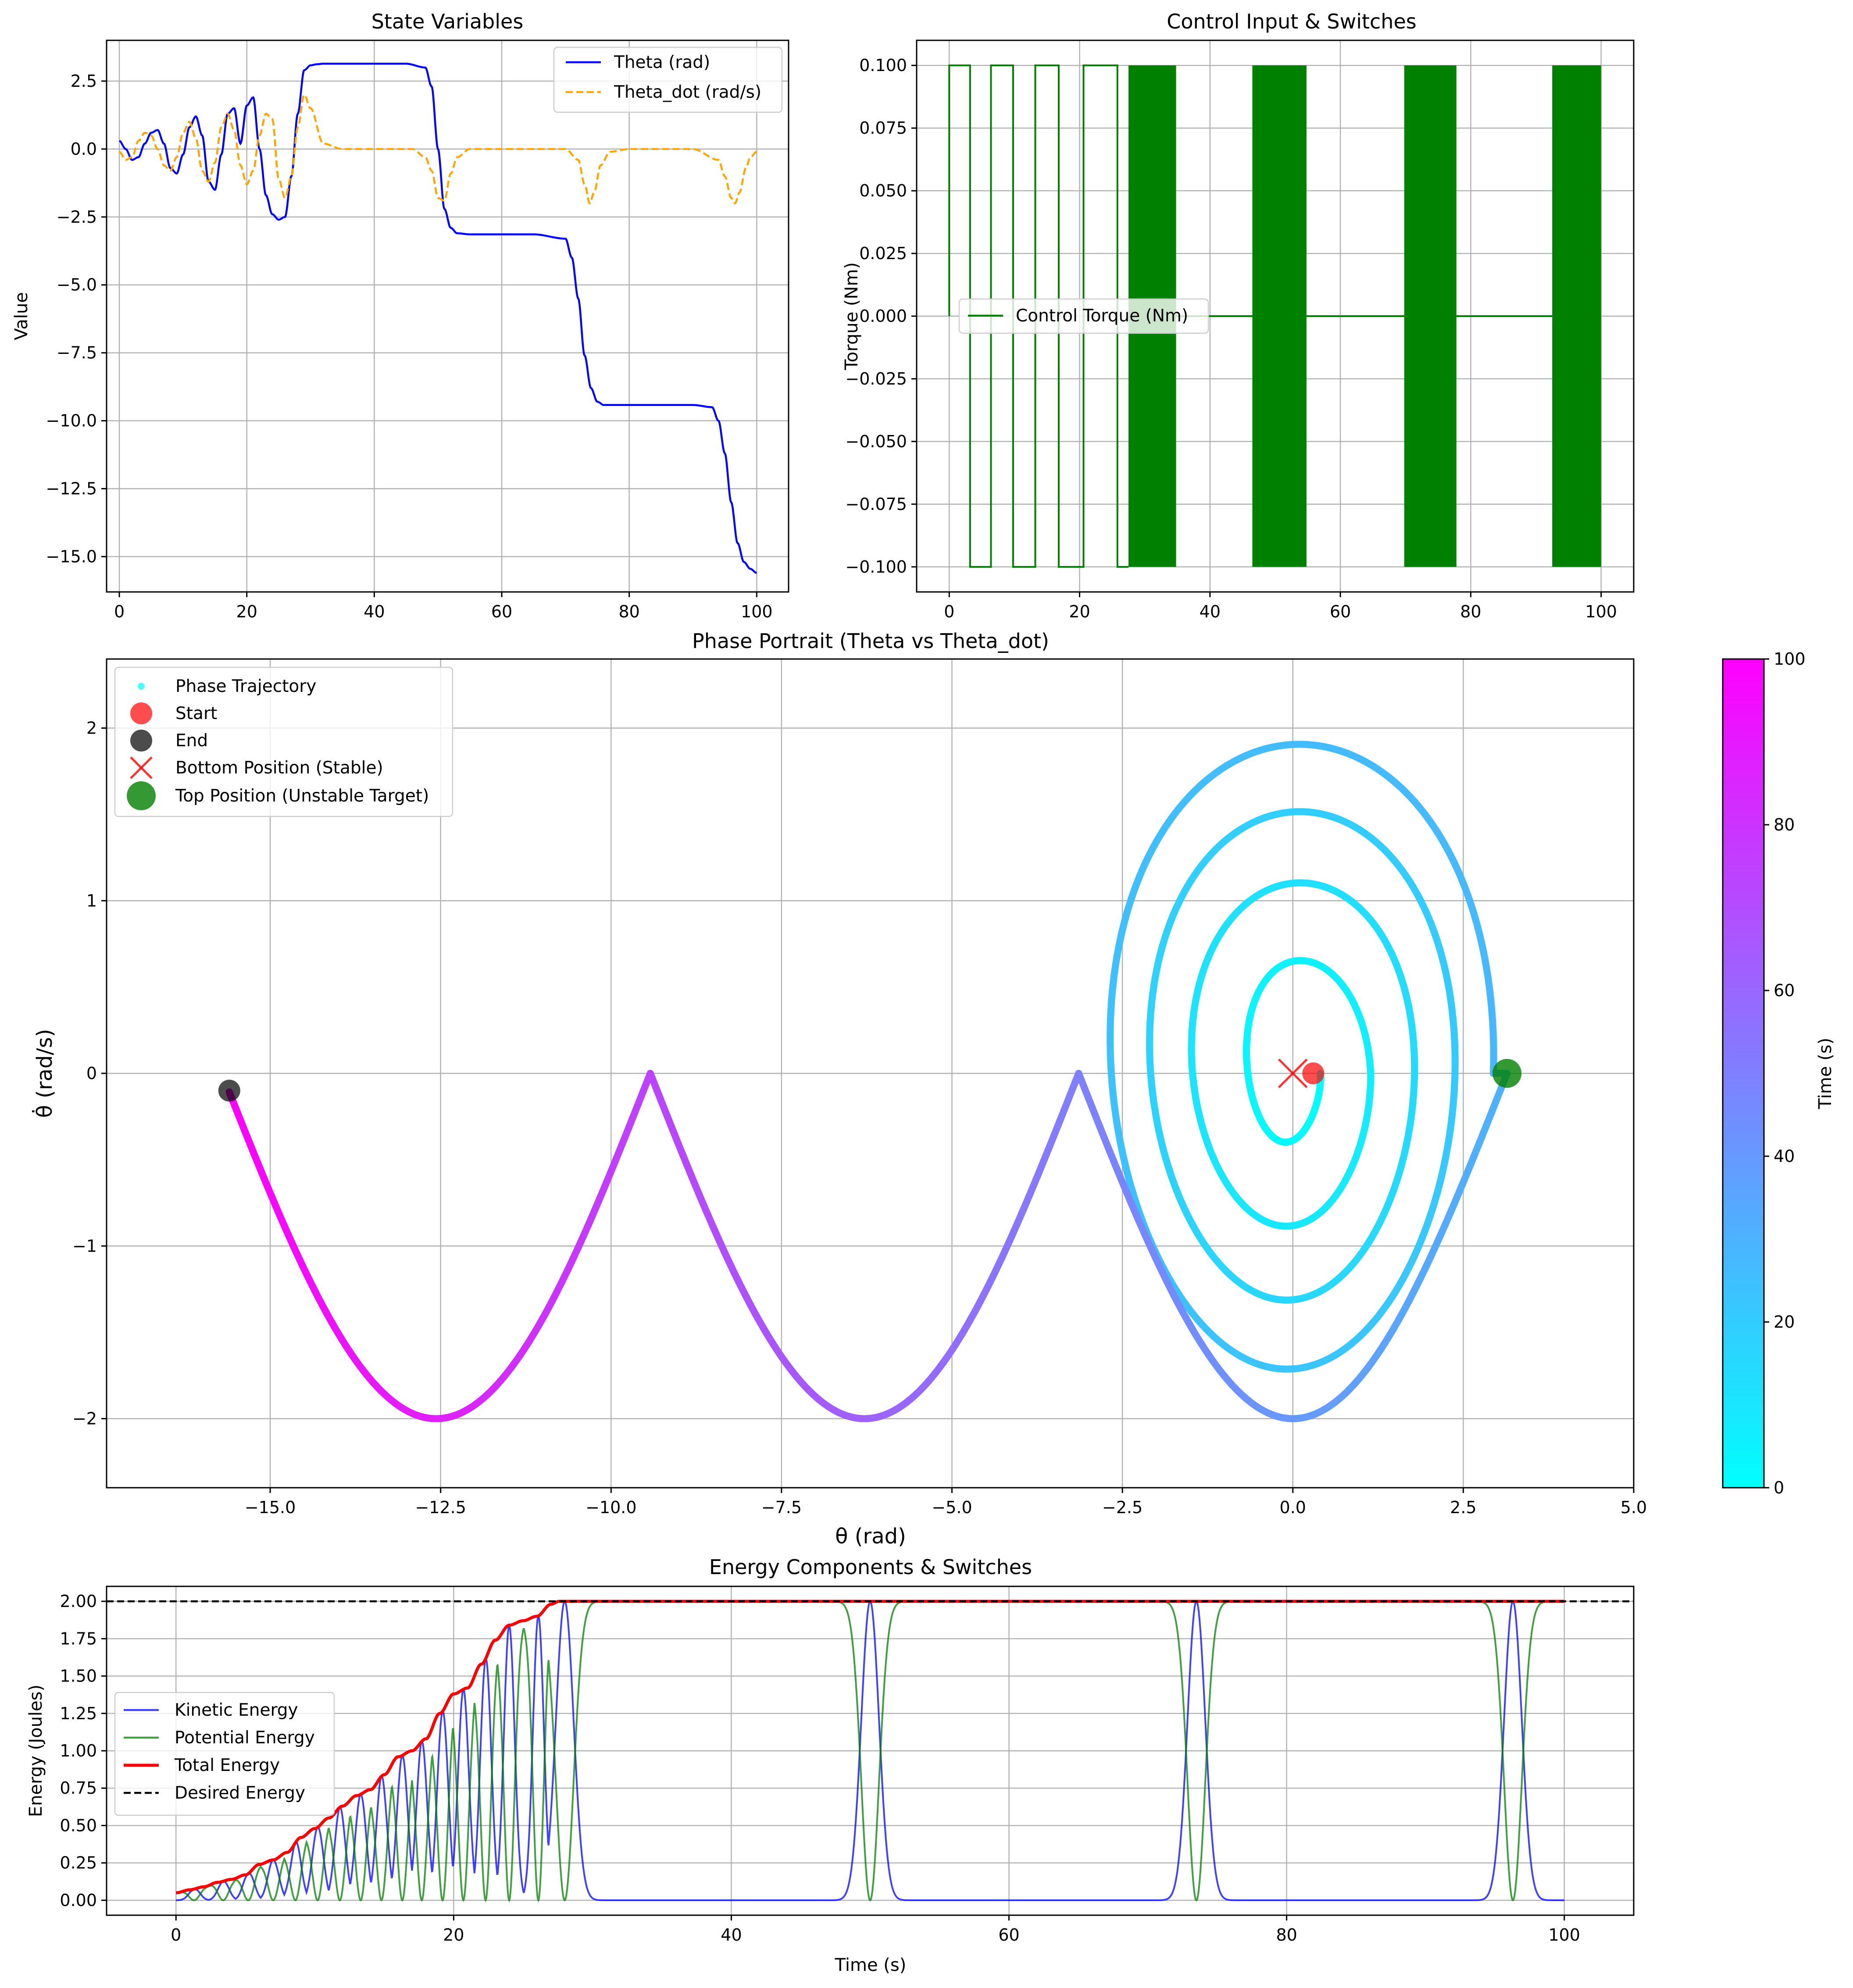 The image size is (1853, 1988). I want to click on legend-kinetic-label: Kinetic Energy, so click(236, 1710).